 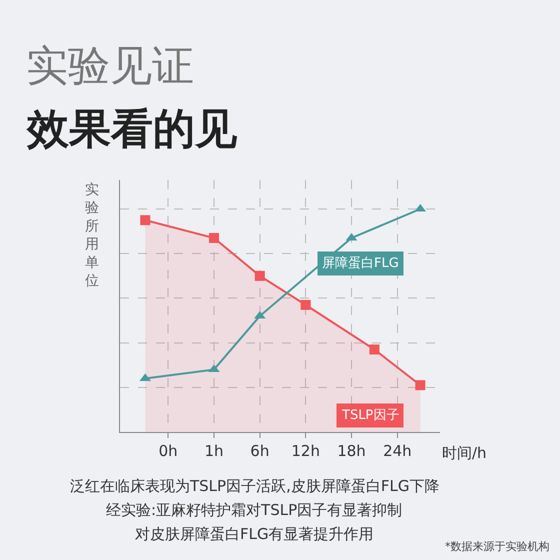 What do you see at coordinates (370, 415) in the screenshot?
I see `series-label: TSLP因子` at bounding box center [370, 415].